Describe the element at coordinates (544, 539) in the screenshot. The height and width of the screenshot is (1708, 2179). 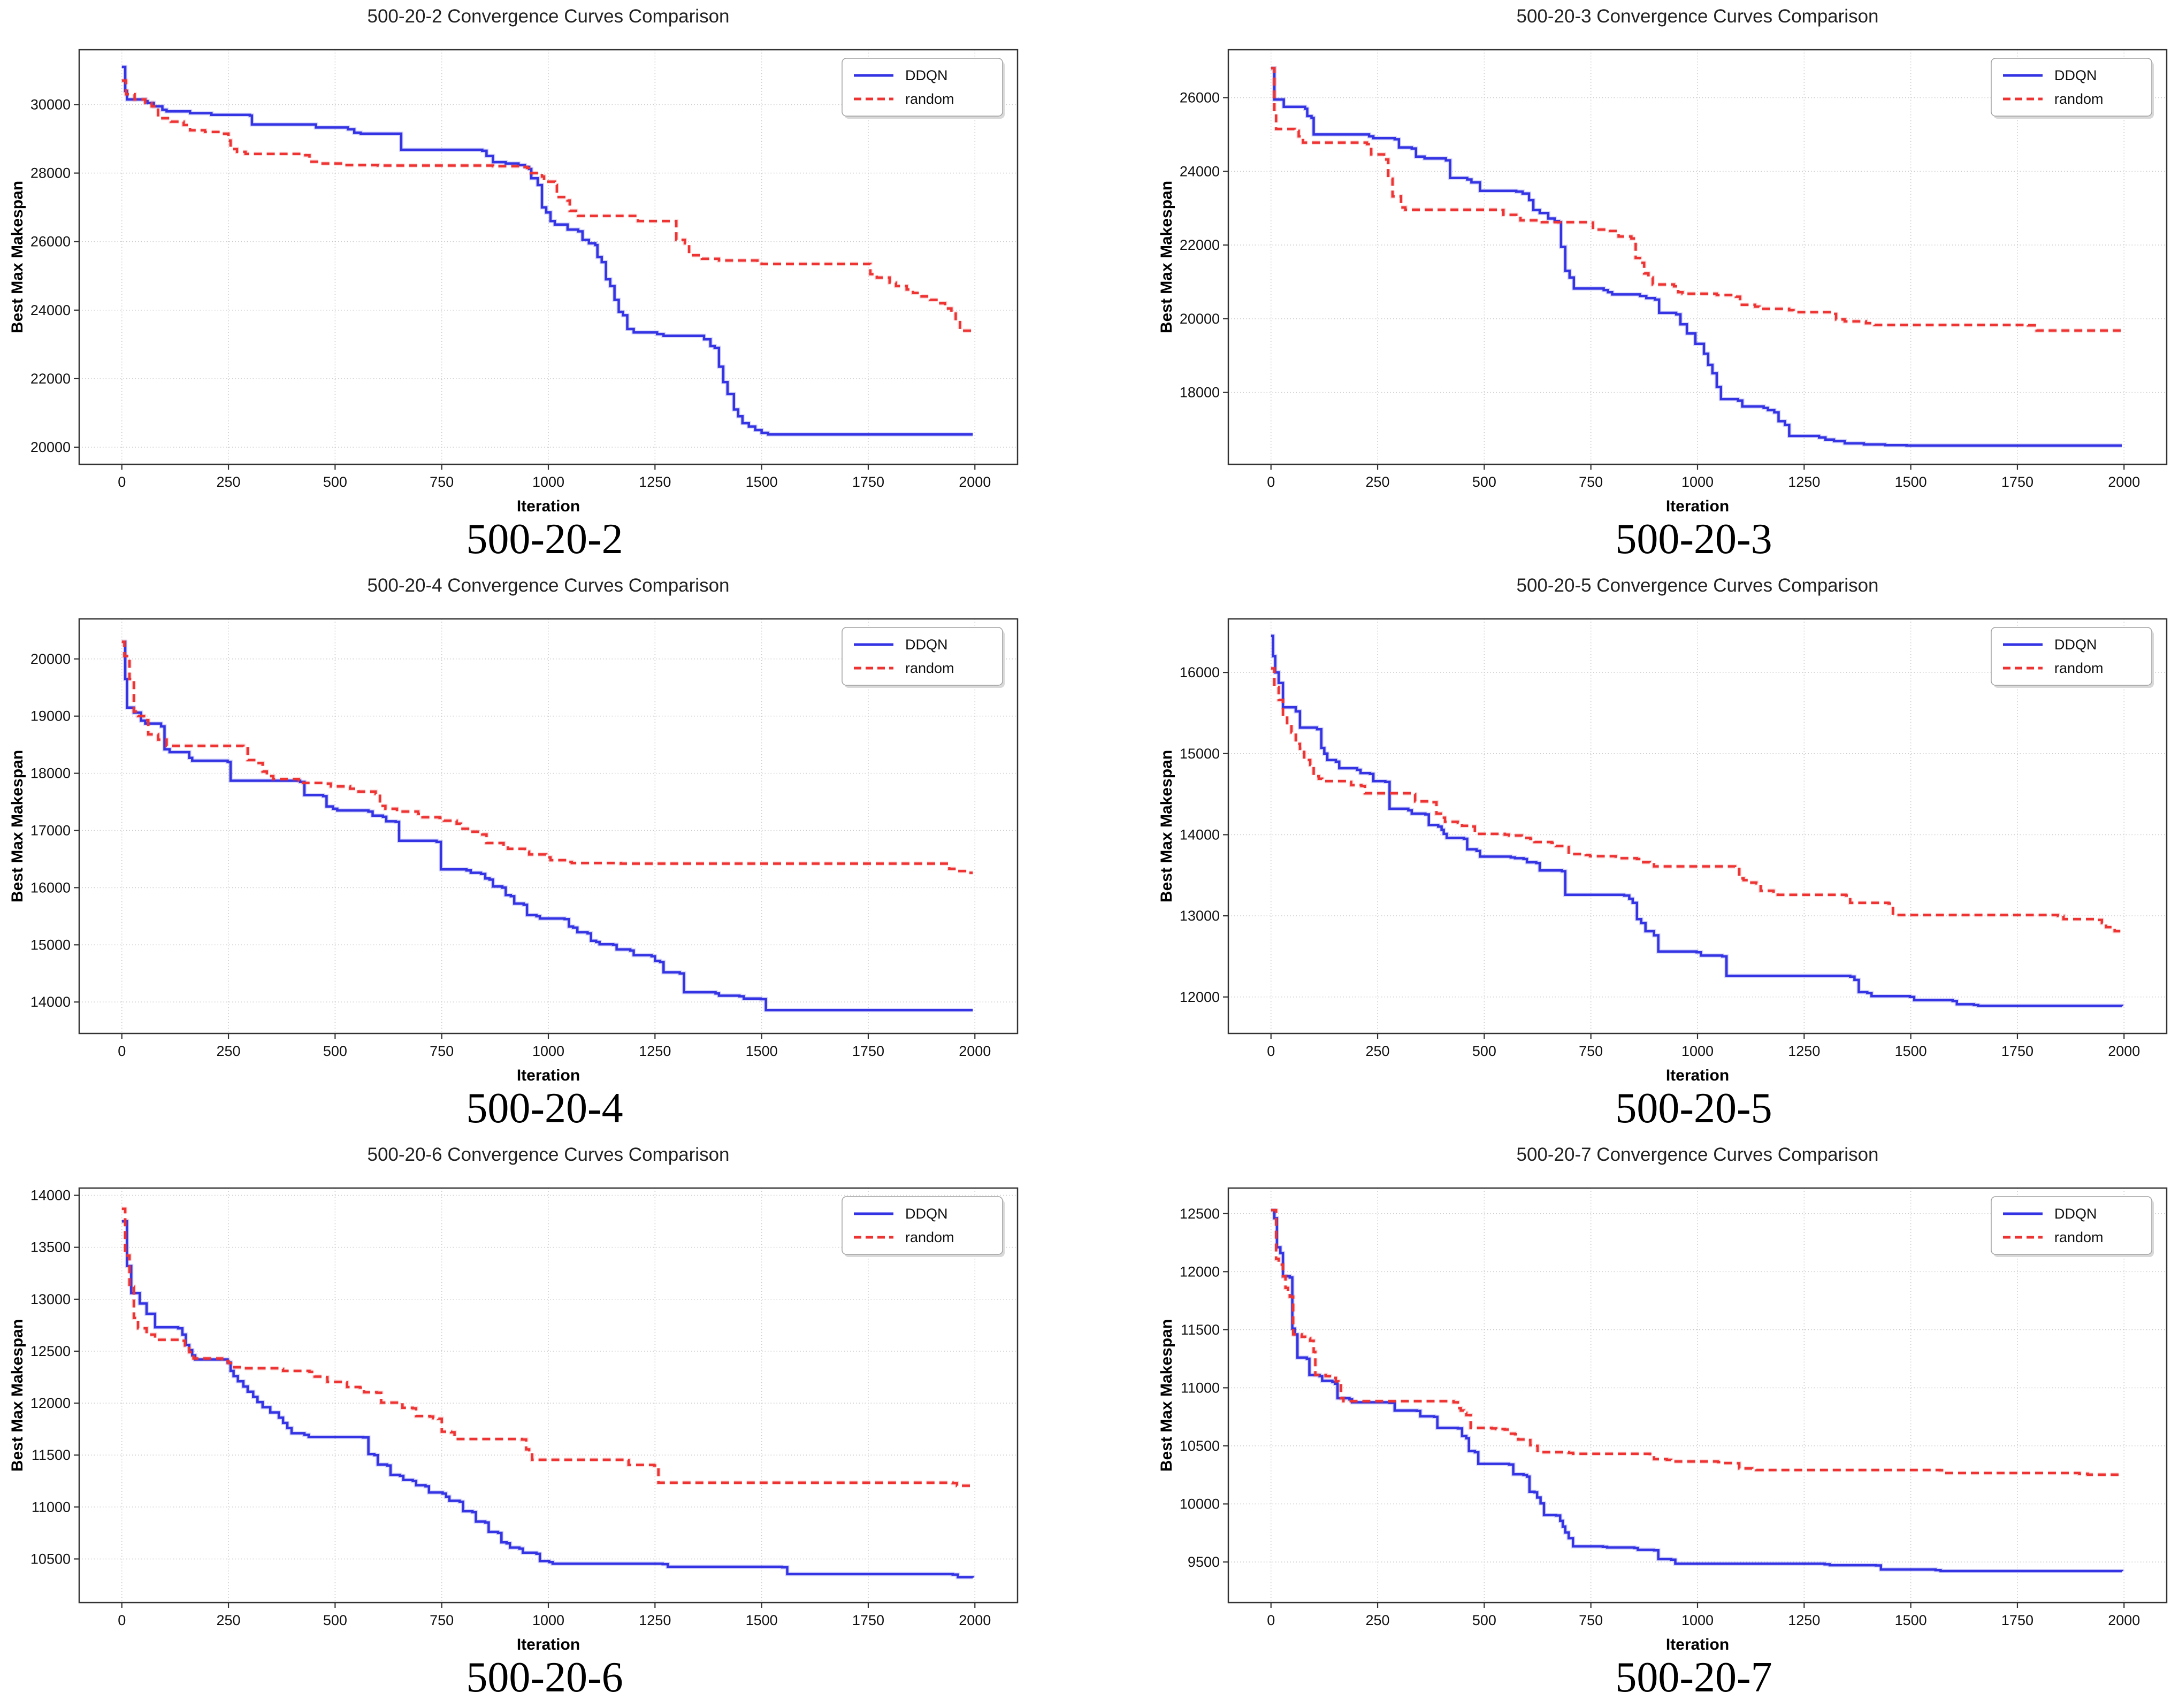
I see `figure-caption: 500-20-2` at that location.